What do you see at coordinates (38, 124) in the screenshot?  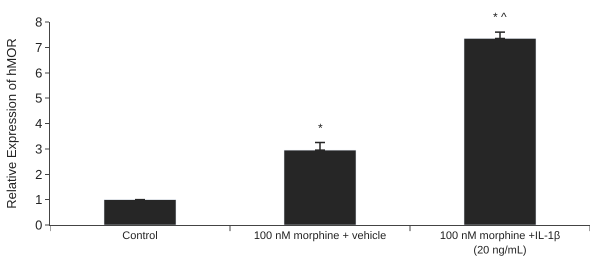 I see `y-tick-label: 4` at bounding box center [38, 124].